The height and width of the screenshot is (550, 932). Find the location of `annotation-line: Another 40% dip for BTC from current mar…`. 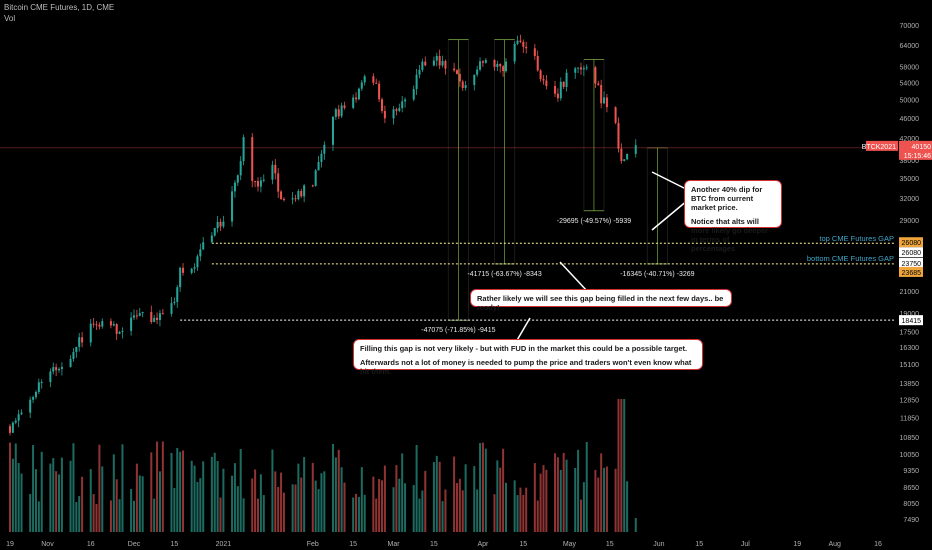

annotation-line: Another 40% dip for BTC from current mar… is located at coordinates (727, 198).